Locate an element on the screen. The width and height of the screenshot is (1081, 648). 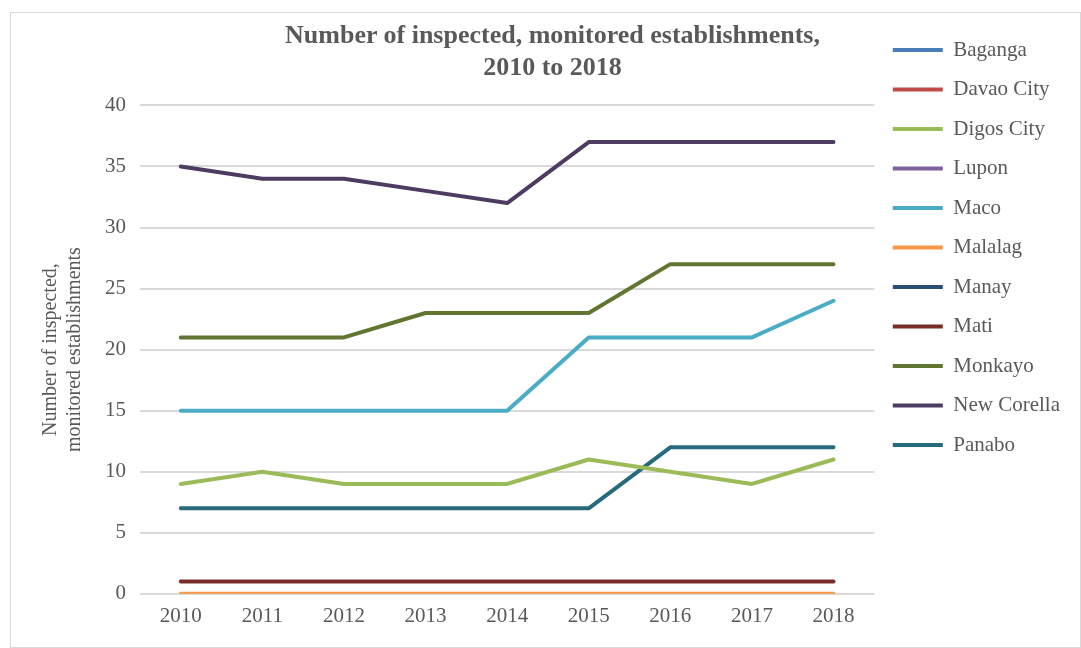
x-tick-label: 2015 is located at coordinates (588, 614).